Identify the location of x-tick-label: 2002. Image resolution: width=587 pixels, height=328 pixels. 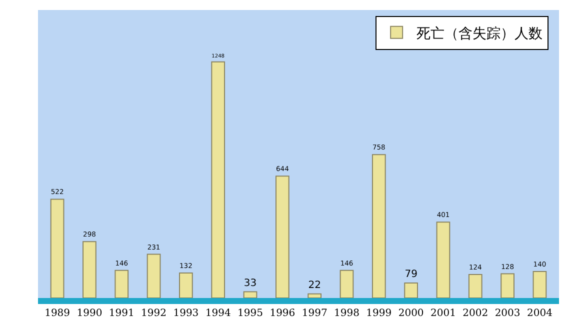
(475, 313).